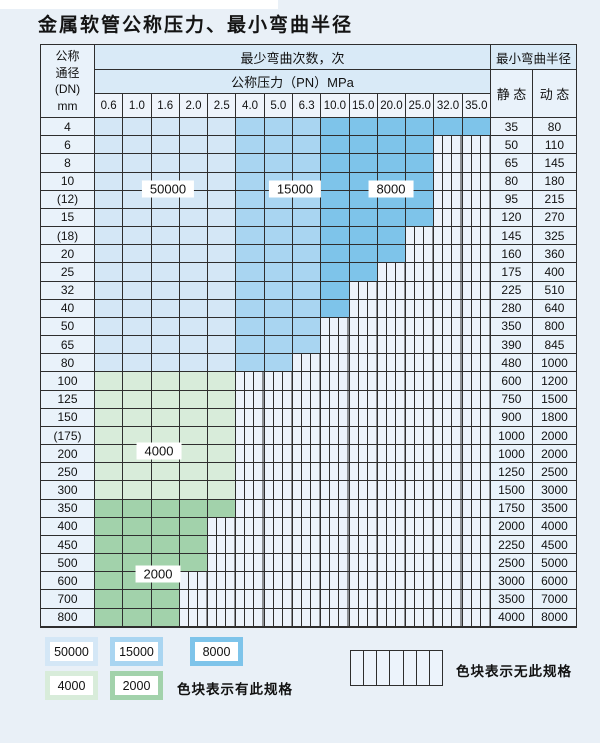 The image size is (600, 743). I want to click on dn-cell: 10, so click(68, 181).